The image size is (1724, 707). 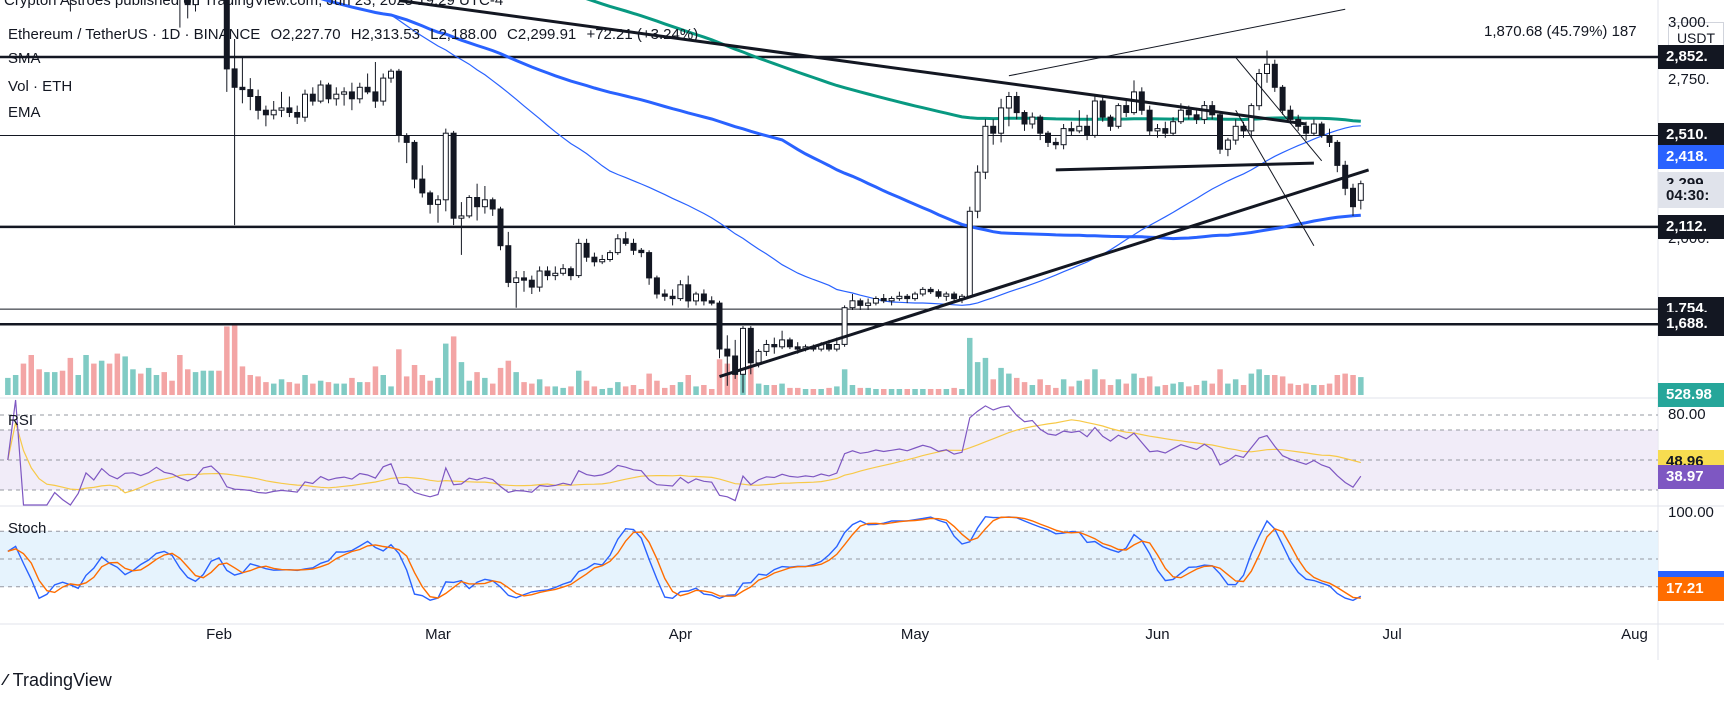 What do you see at coordinates (58, 680) in the screenshot?
I see `tradingview-logo: ⁄ TradingView` at bounding box center [58, 680].